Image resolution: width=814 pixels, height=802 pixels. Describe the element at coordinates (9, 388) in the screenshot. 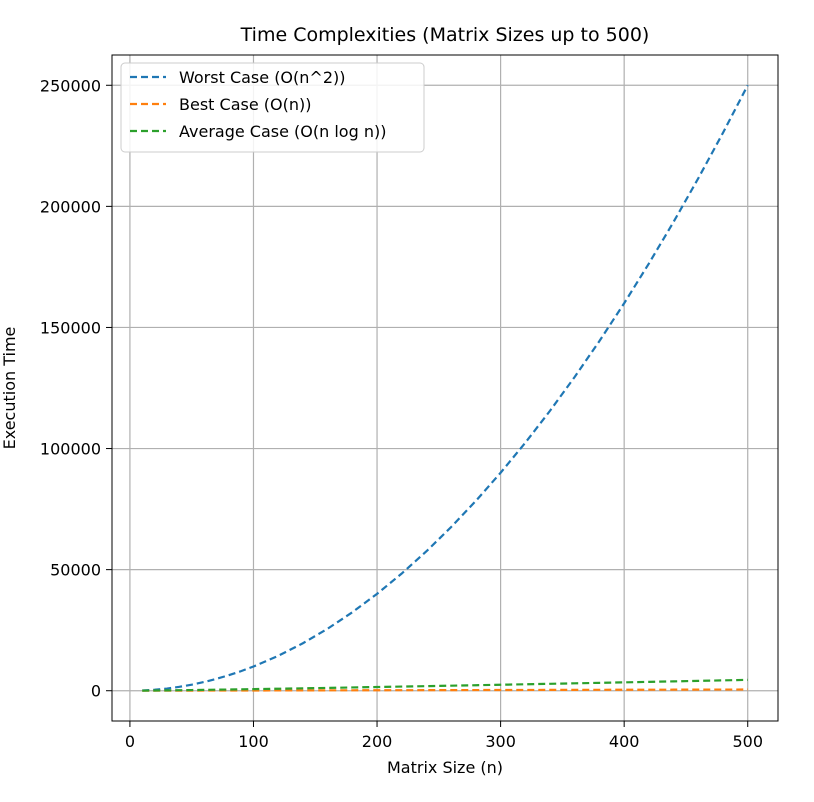

I see `y-axis-label: Execution Time` at that location.